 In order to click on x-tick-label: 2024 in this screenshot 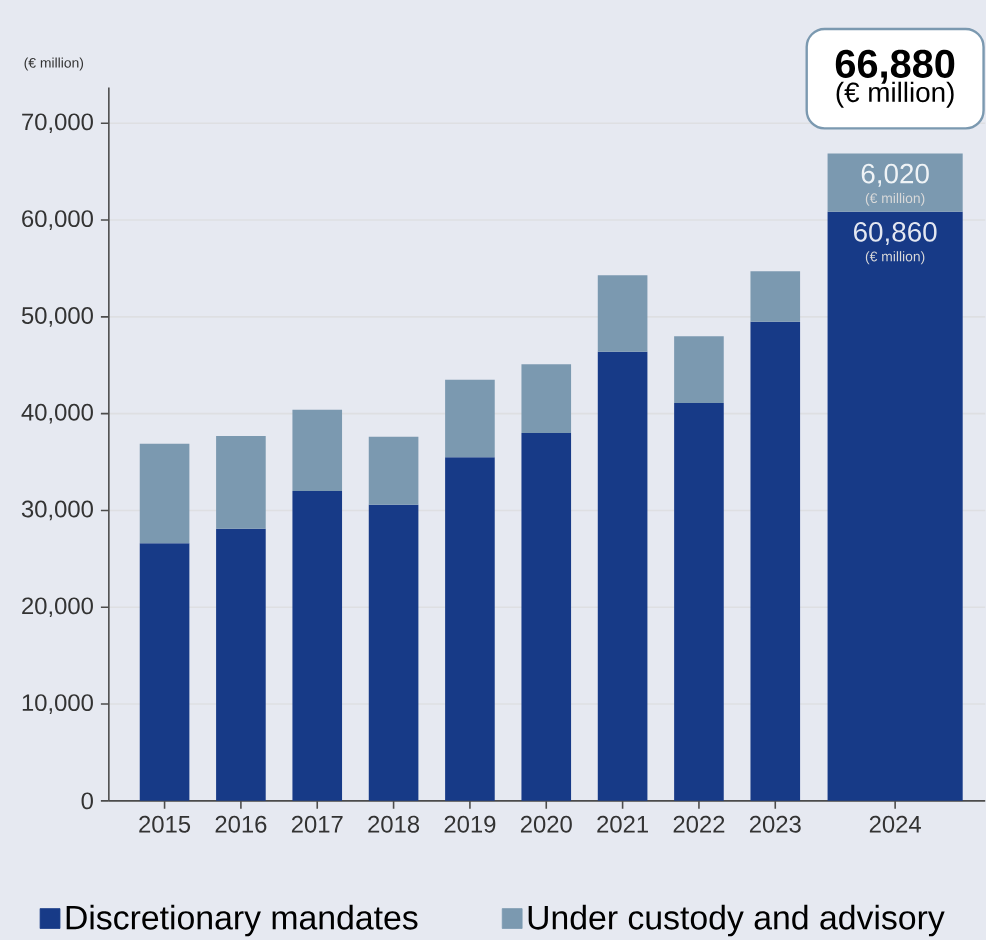, I will do `click(895, 824)`.